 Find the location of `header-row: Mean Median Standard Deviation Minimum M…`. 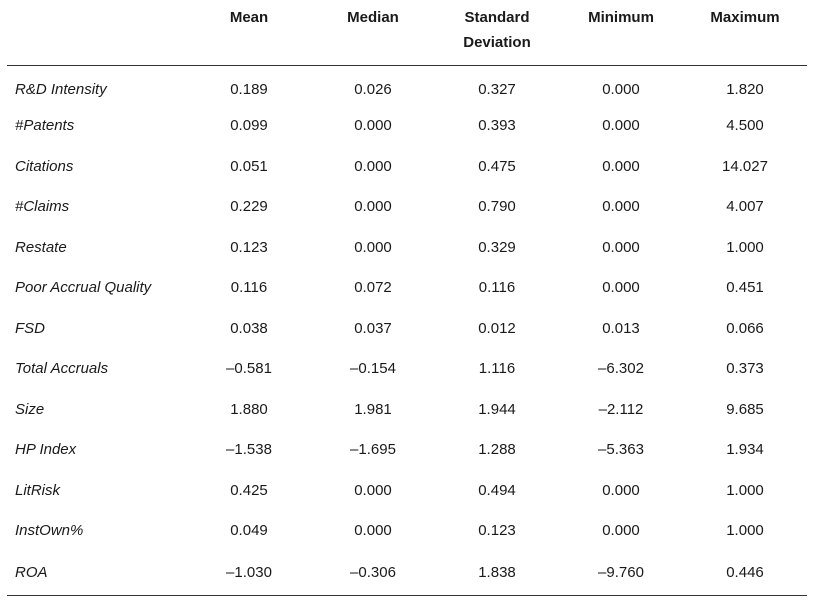

header-row: Mean Median Standard Deviation Minimum M… is located at coordinates (407, 33).